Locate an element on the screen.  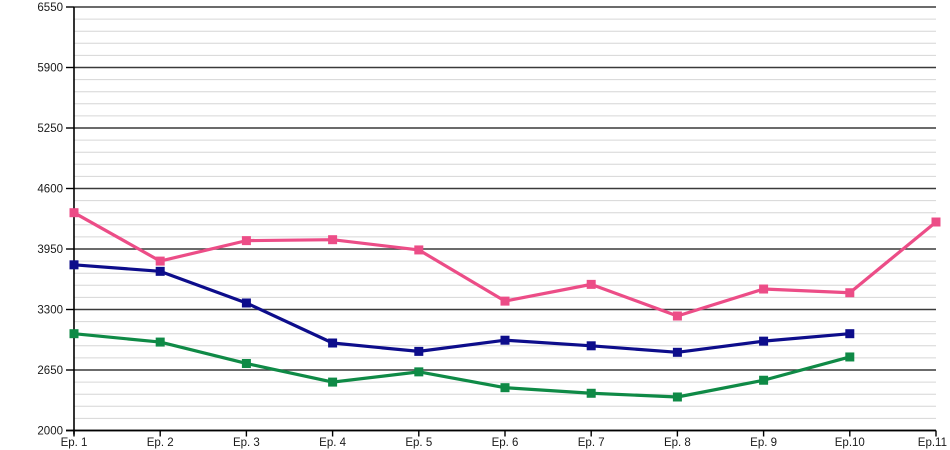
y-ticks: 2000 2650 3300 3950 4600 5250 5900 6550 is located at coordinates (55, 220).